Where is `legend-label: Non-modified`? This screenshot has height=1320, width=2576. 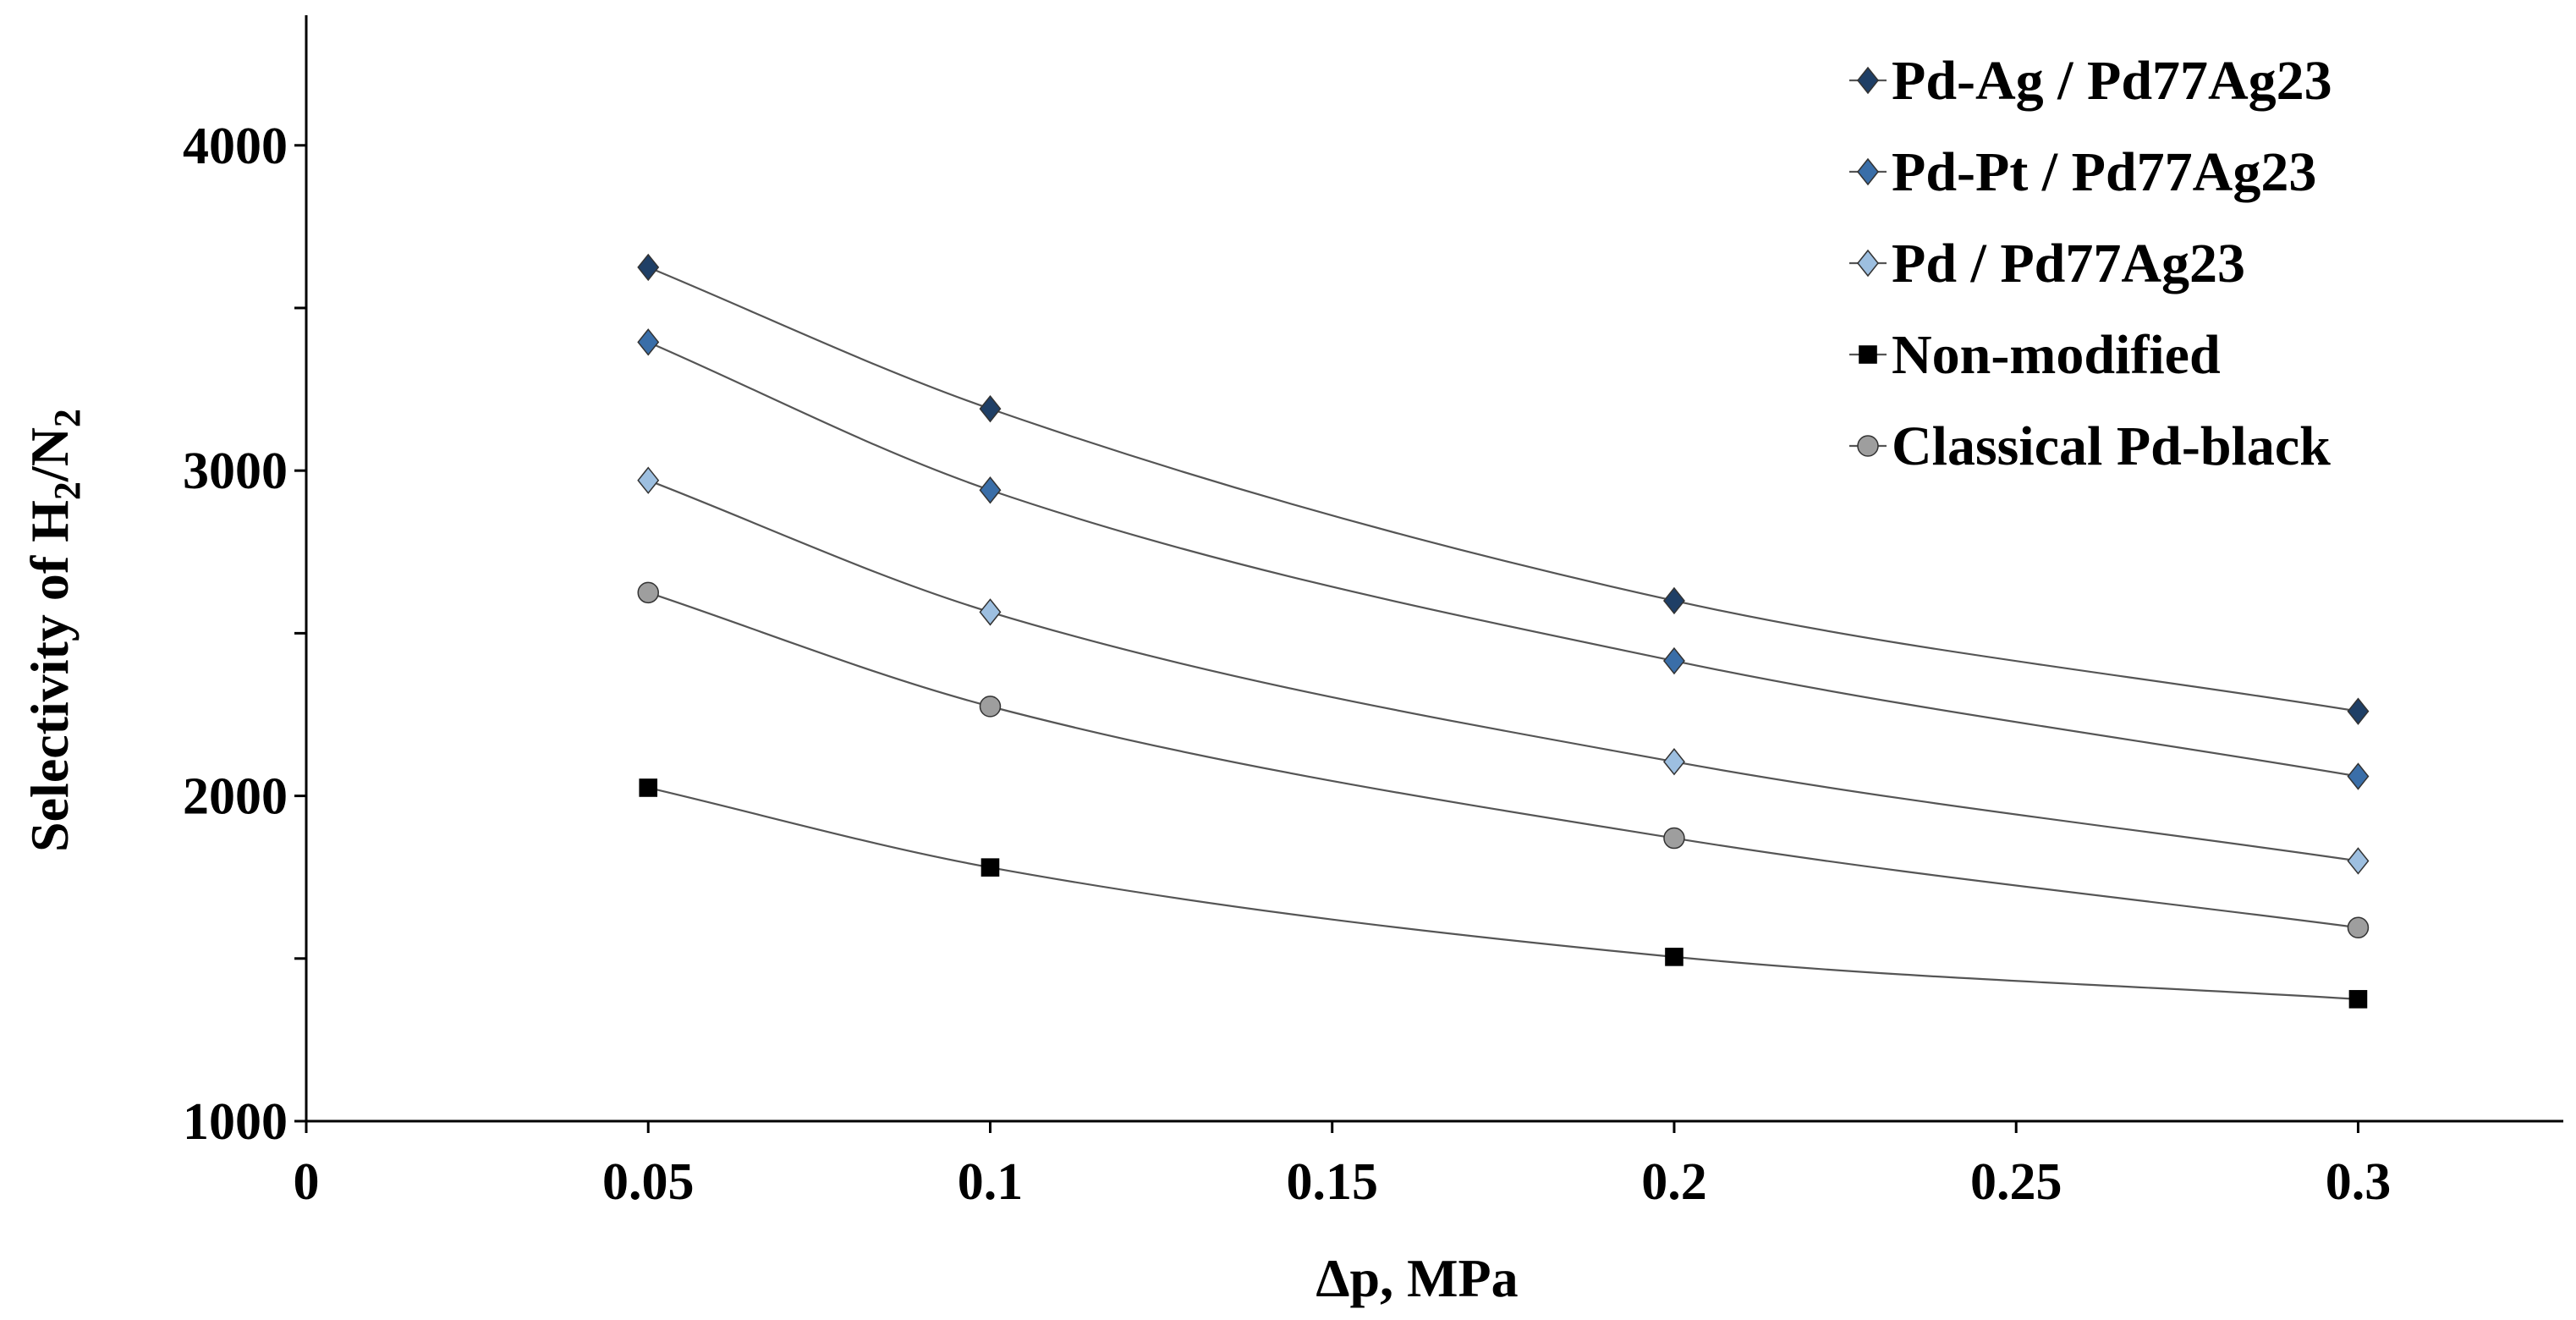
legend-label: Non-modified is located at coordinates (2056, 355).